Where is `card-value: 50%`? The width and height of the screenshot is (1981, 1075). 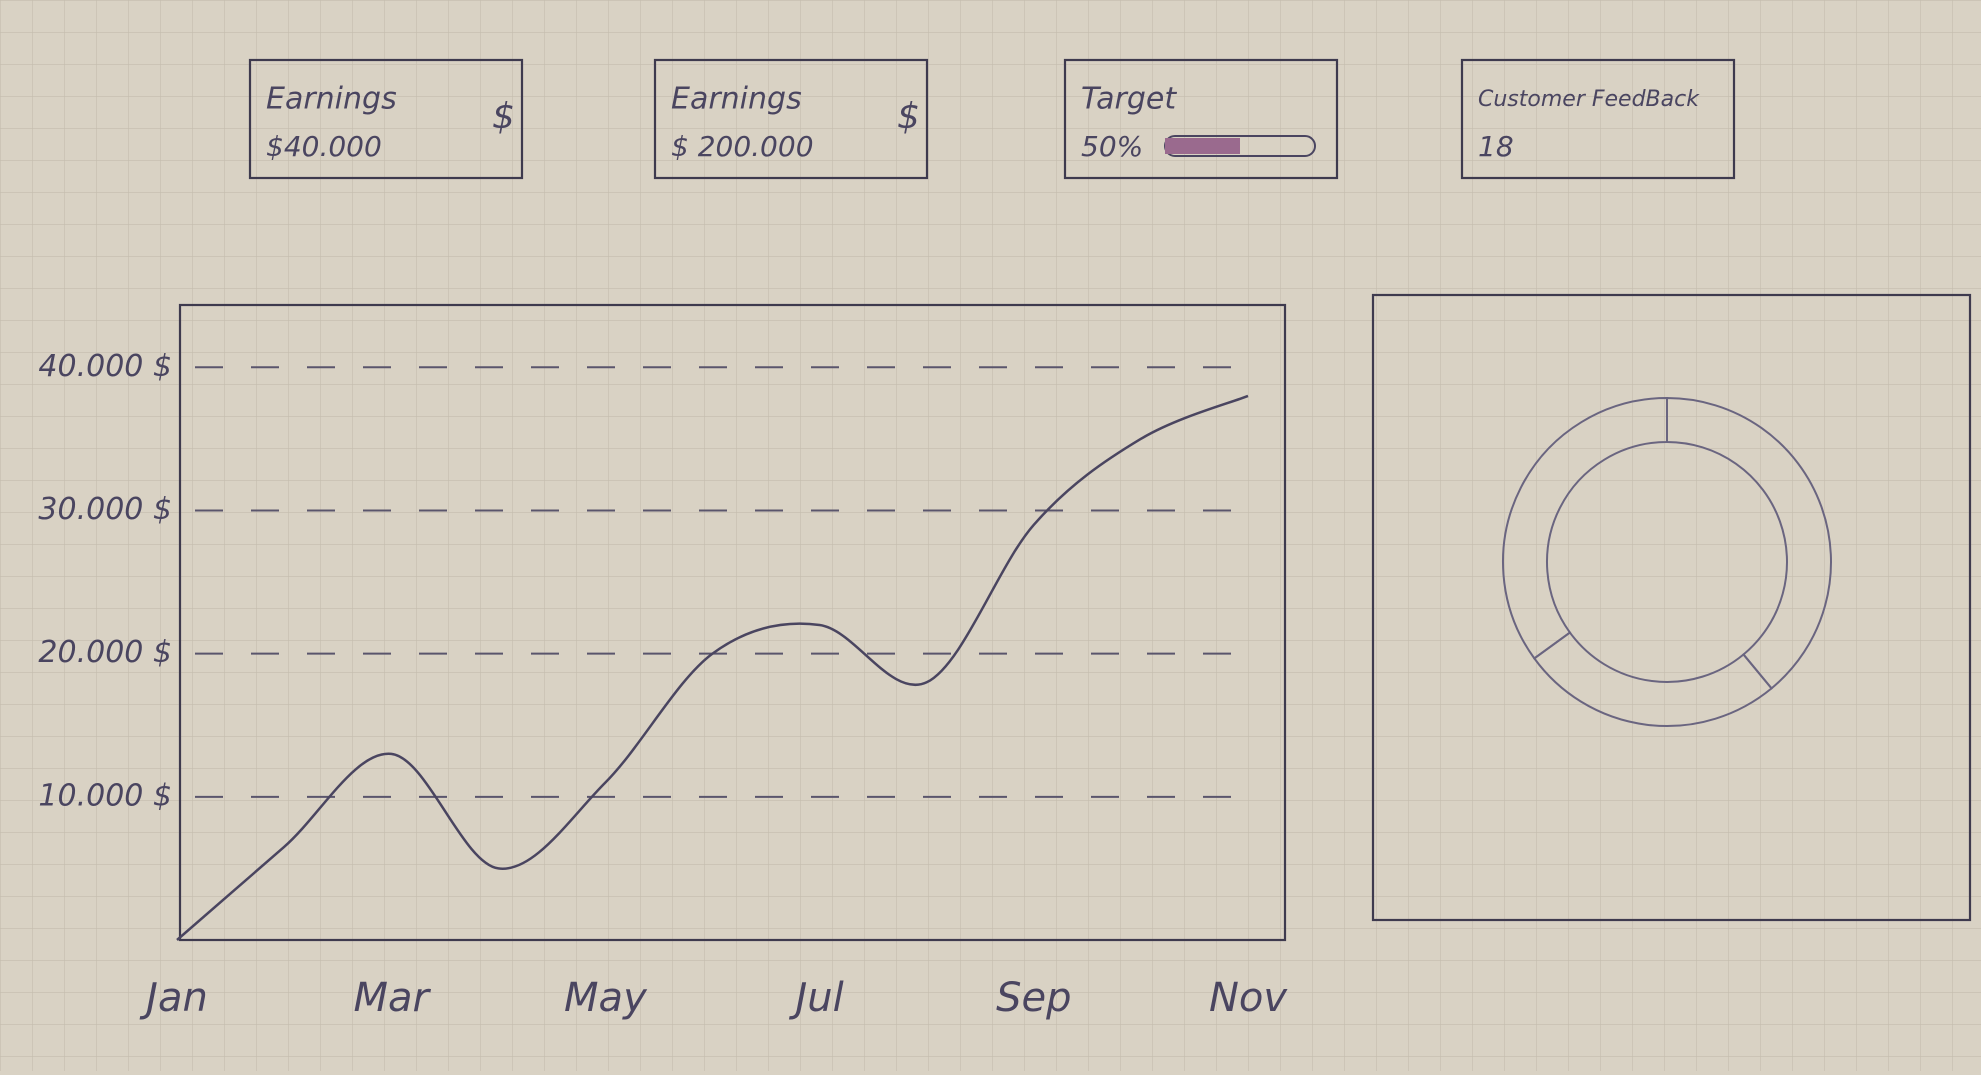
card-value: 50% is located at coordinates (1112, 146).